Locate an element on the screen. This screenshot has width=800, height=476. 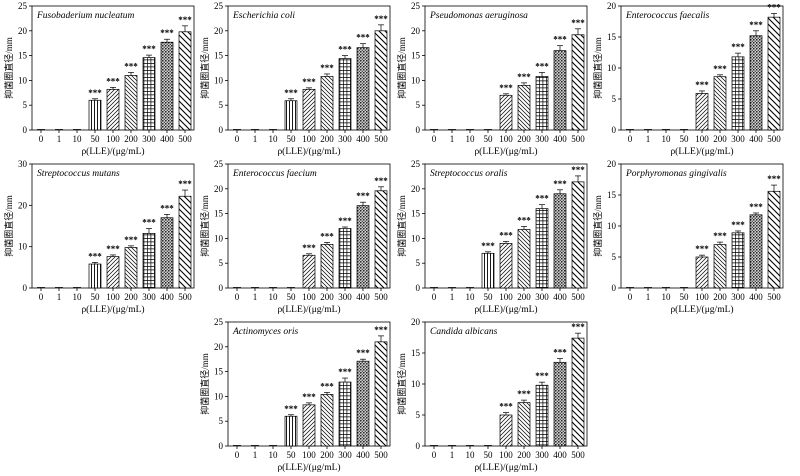
chart-title: Escherichia coli is located at coordinates (263, 16).